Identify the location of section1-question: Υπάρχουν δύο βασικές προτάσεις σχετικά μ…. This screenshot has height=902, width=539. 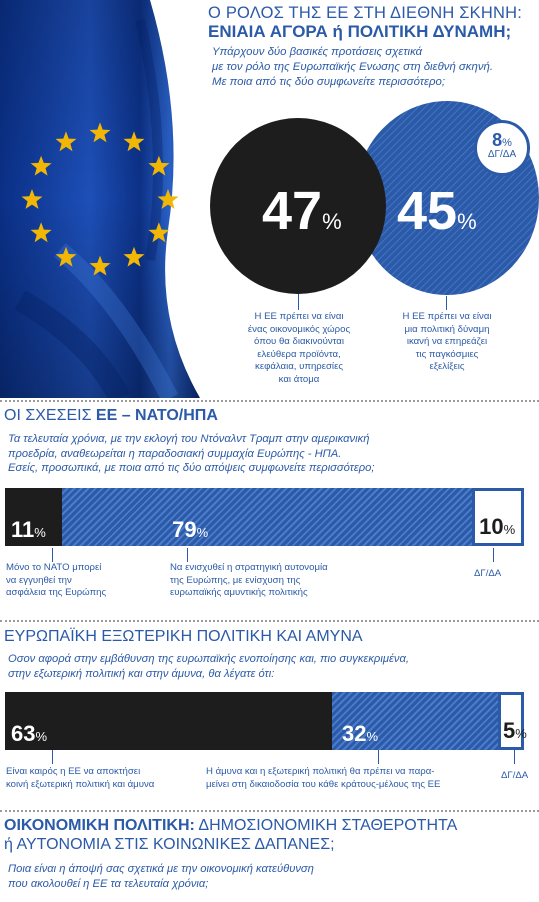
(372, 67).